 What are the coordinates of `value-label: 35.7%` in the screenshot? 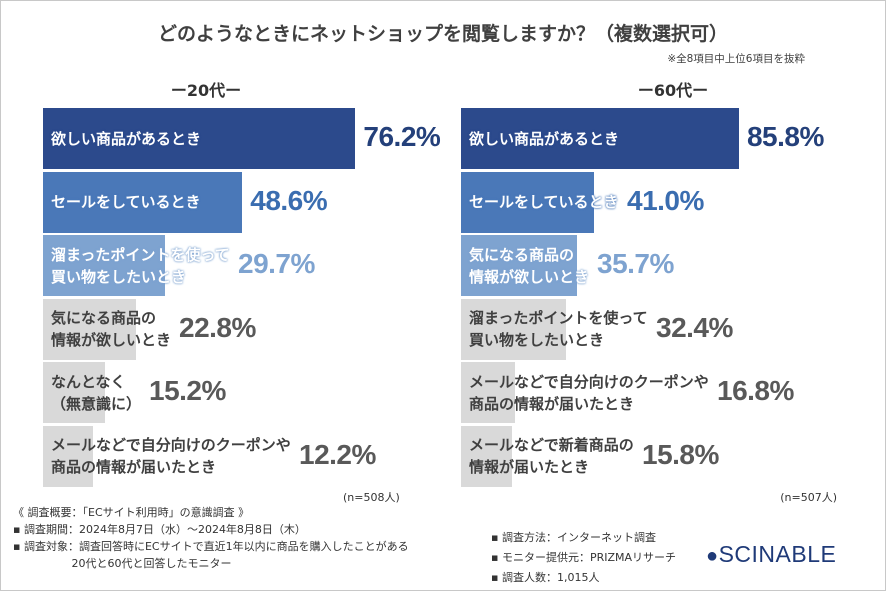 It's located at (635, 263).